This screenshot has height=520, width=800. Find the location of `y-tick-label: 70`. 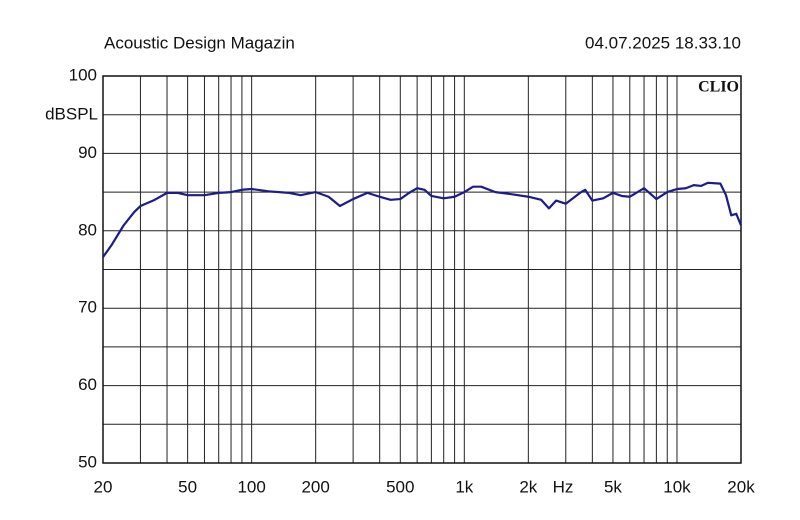

y-tick-label: 70 is located at coordinates (87, 307).